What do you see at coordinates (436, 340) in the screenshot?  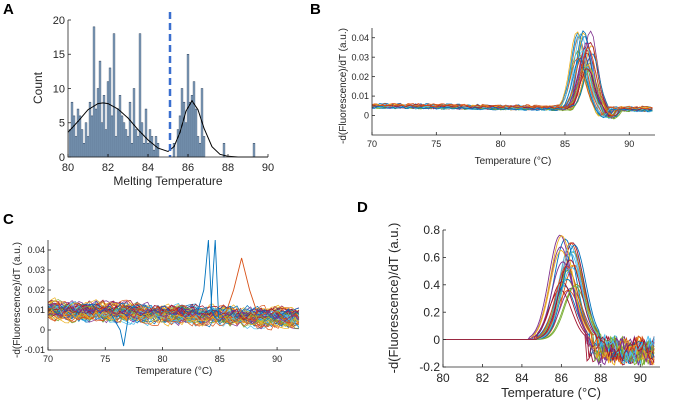 I see `panel-d-ytick-label: 0` at bounding box center [436, 340].